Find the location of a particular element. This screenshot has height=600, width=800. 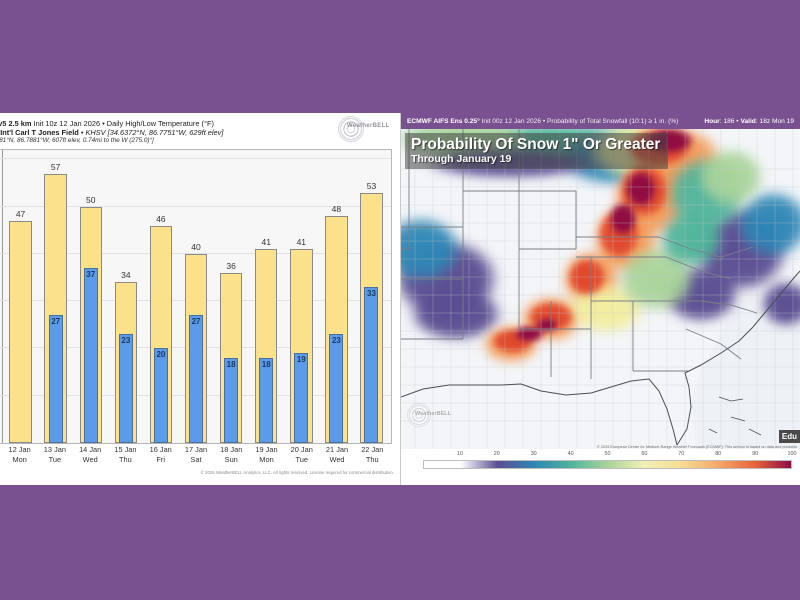

x-tick-weekday: Fri is located at coordinates (160, 459).